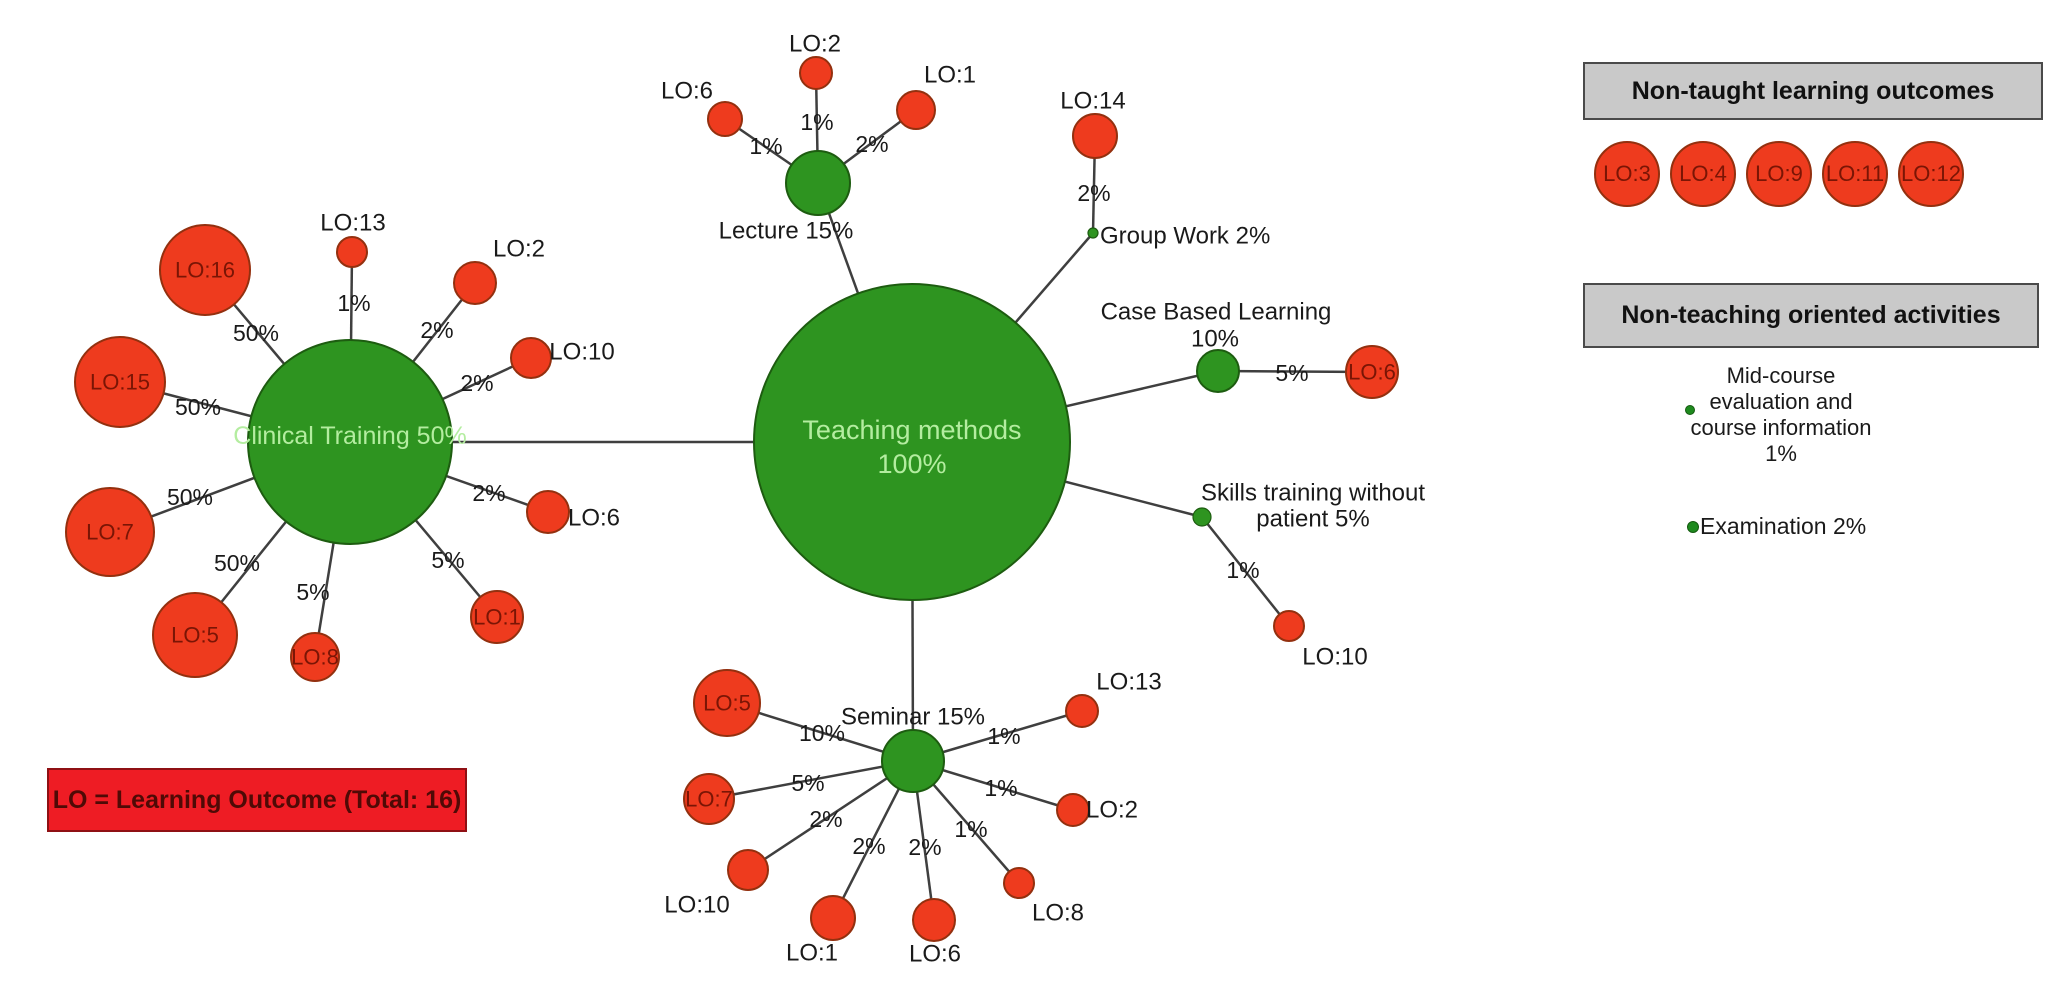 This screenshot has height=1001, width=2059. I want to click on edge-seminar-m-lo10, so click(830, 815).